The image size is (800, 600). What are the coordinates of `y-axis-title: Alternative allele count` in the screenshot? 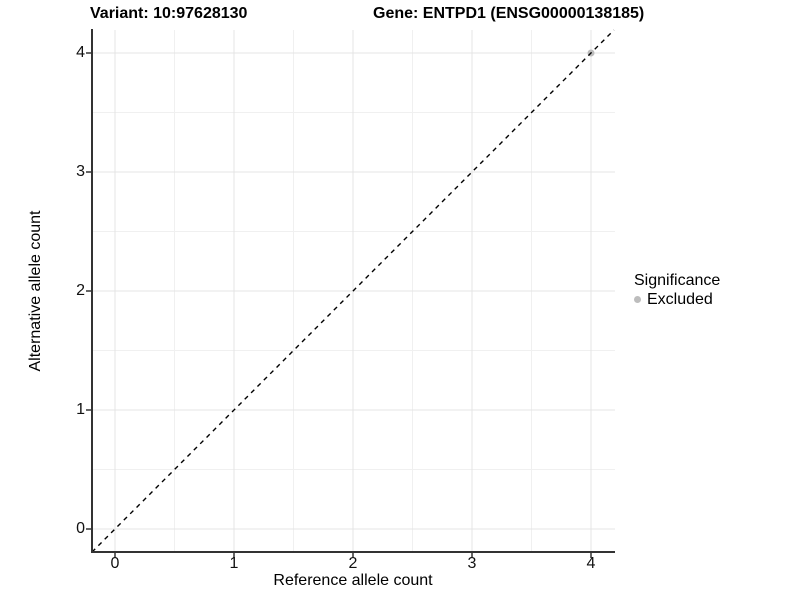 It's located at (35, 291).